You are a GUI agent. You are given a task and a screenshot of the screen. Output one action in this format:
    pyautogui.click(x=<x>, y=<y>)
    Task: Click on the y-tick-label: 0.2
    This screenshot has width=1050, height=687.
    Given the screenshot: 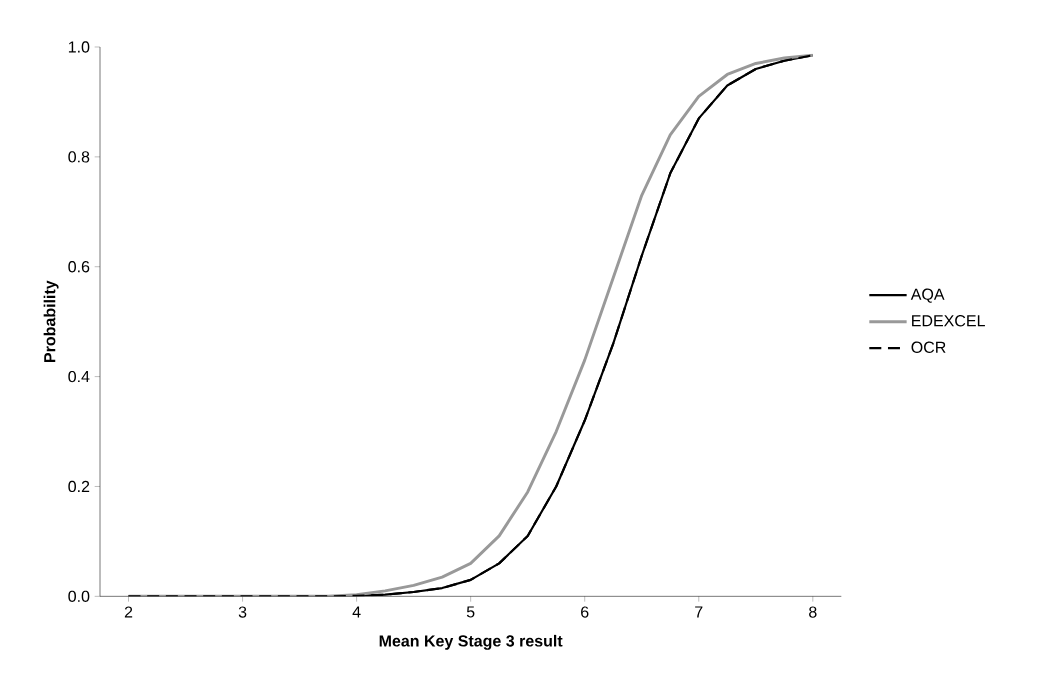 What is the action you would take?
    pyautogui.click(x=79, y=486)
    